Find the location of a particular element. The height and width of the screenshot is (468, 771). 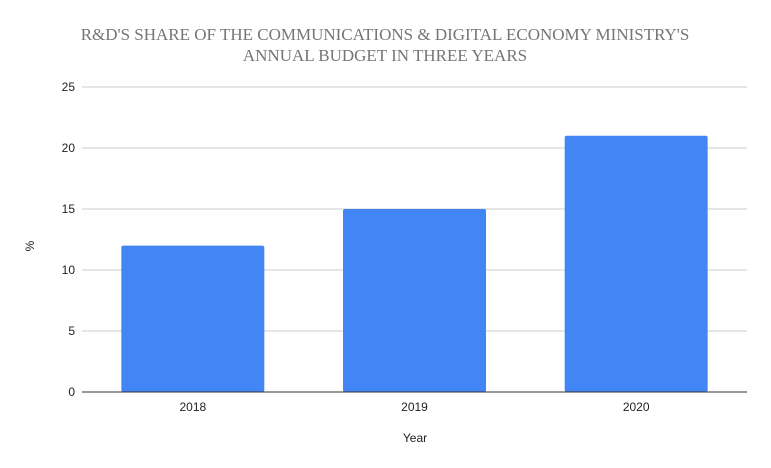

x-axis-ticks: 2018 2019 2020 is located at coordinates (414, 407).